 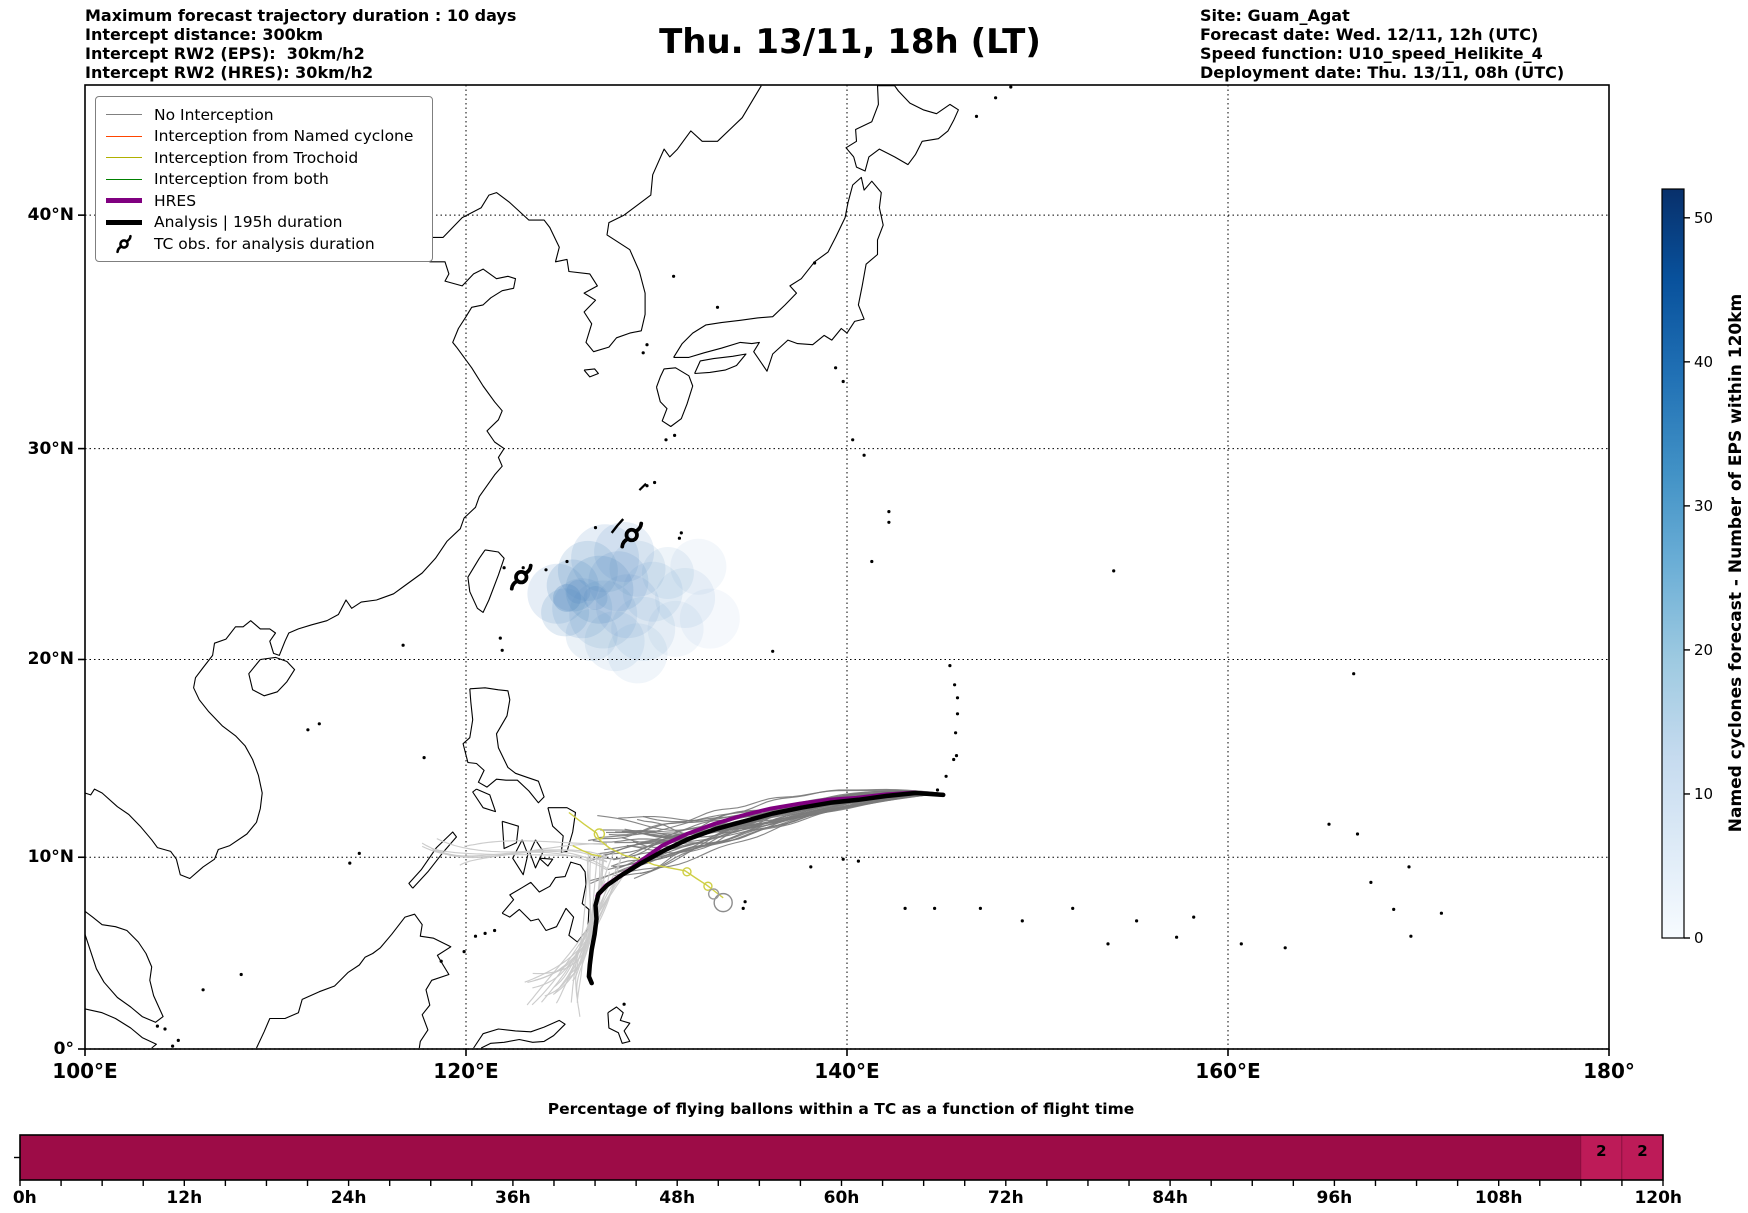 What do you see at coordinates (466, 1071) in the screenshot?
I see `x-tick-label: 120°E` at bounding box center [466, 1071].